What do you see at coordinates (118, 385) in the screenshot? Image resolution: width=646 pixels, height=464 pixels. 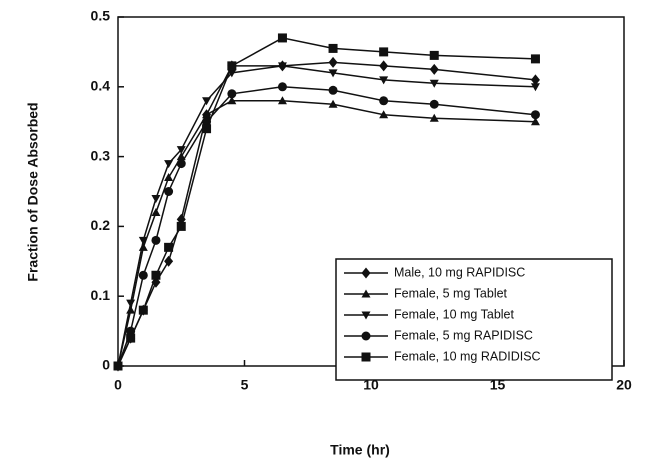 I see `x-tick-label: 0` at bounding box center [118, 385].